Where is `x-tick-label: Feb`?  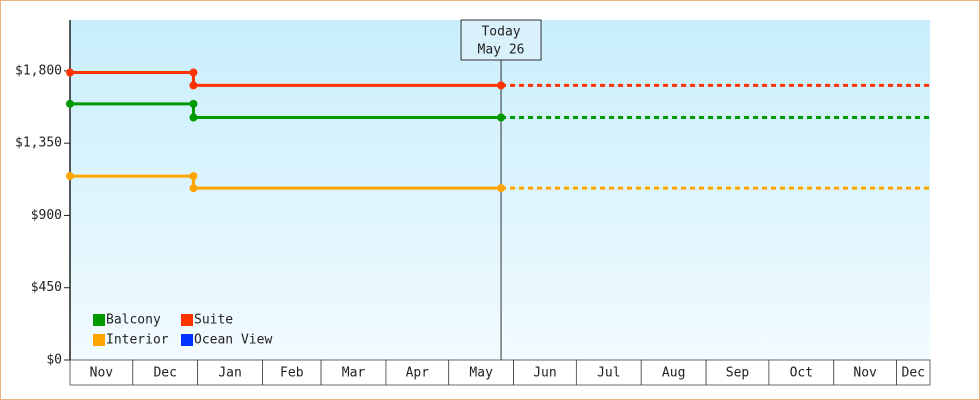 x-tick-label: Feb is located at coordinates (292, 373).